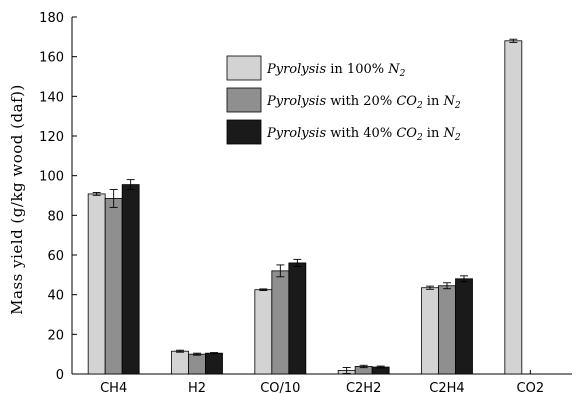 The width and height of the screenshot is (584, 394). What do you see at coordinates (336, 70) in the screenshot?
I see `legend-label: Pyrolysis in 100% N2` at bounding box center [336, 70].